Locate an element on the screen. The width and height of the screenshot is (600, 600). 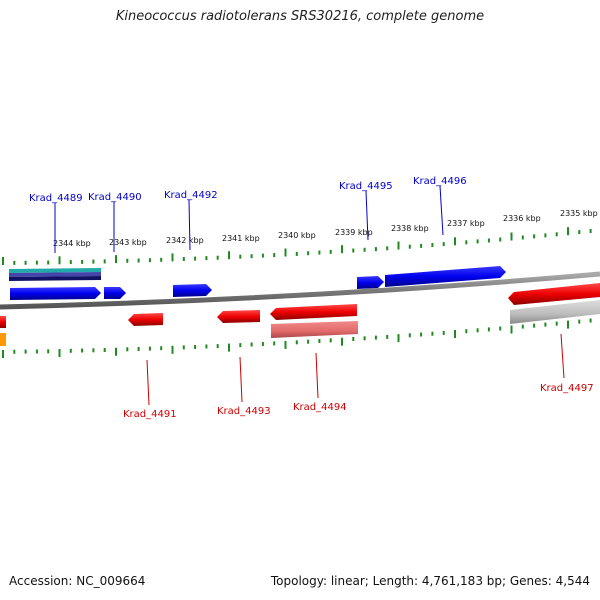
gene-label-krad-4496: Krad_4496 is located at coordinates (440, 181).